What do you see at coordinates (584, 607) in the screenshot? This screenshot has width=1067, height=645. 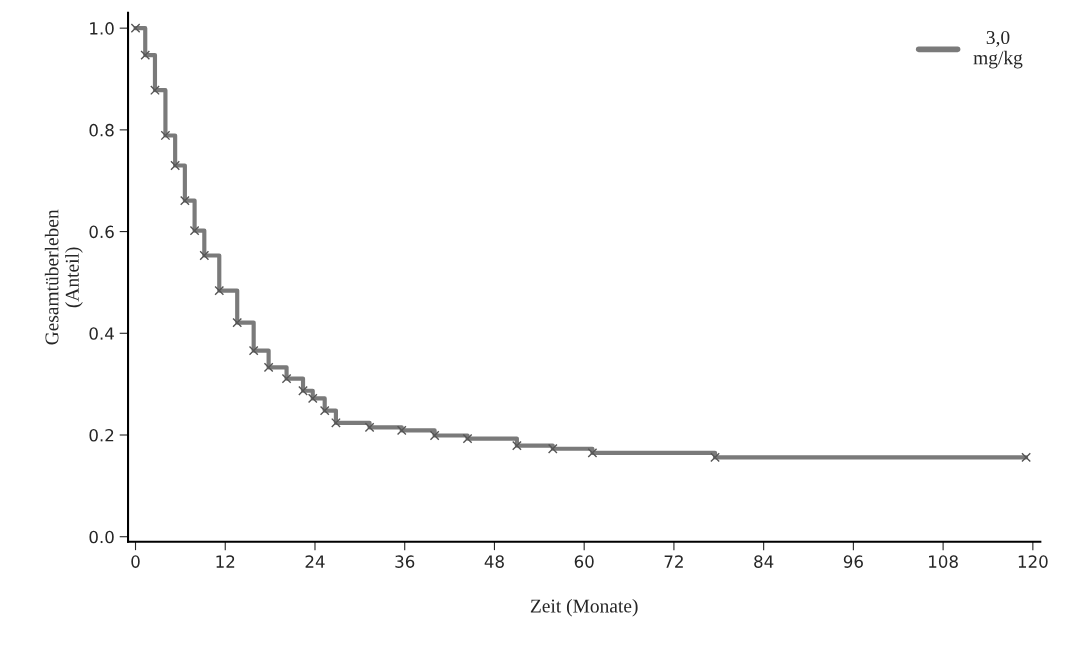 I see `x-axis-title: Zeit (Monate)` at bounding box center [584, 607].